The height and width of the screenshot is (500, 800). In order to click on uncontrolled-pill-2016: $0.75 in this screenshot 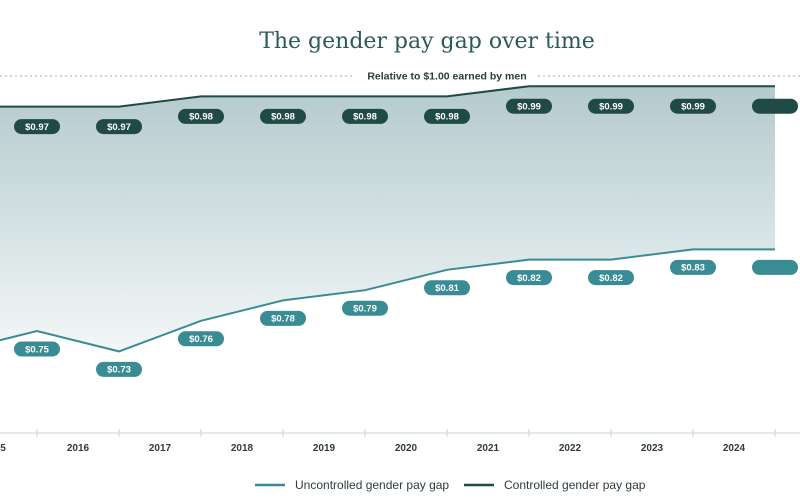, I will do `click(37, 349)`.